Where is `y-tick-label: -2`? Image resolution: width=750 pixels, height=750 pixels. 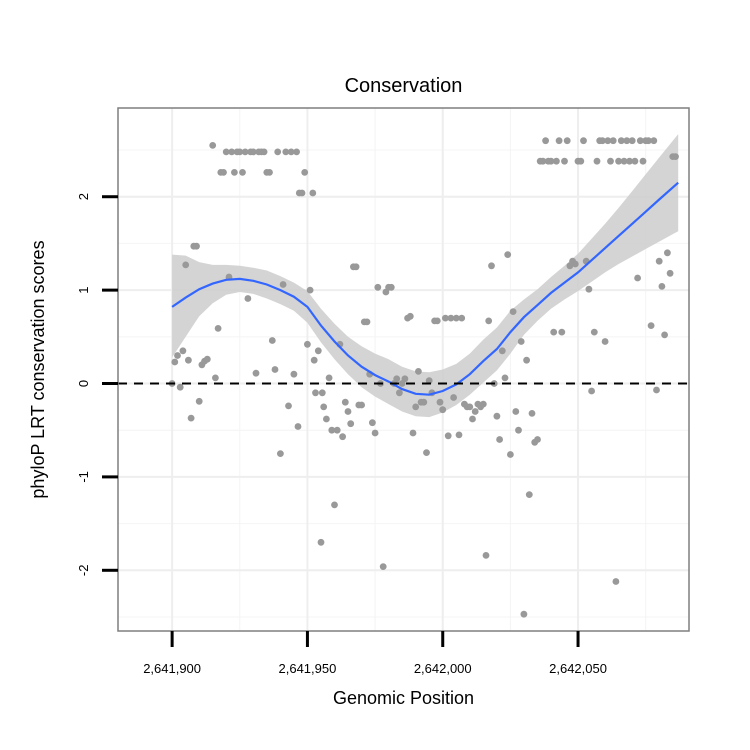 y-tick-label: -2 is located at coordinates (83, 571).